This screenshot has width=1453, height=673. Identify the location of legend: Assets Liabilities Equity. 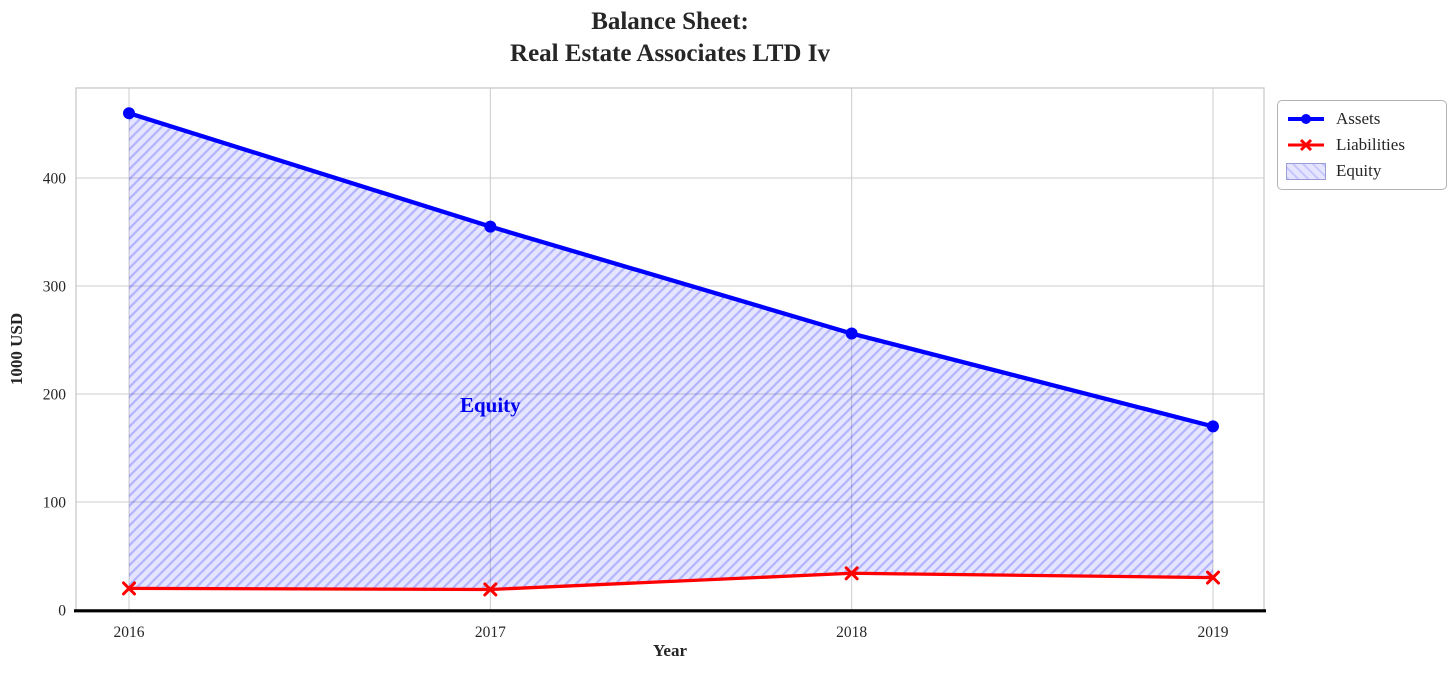
(1362, 145).